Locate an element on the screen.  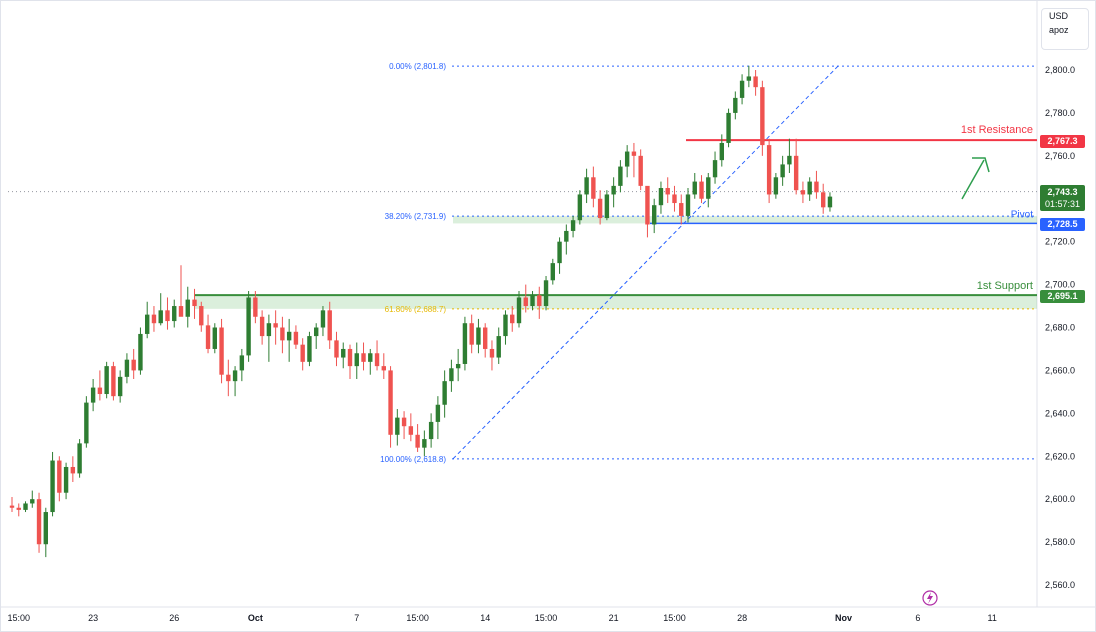
scale-mode-label: apoz is located at coordinates (1059, 30).